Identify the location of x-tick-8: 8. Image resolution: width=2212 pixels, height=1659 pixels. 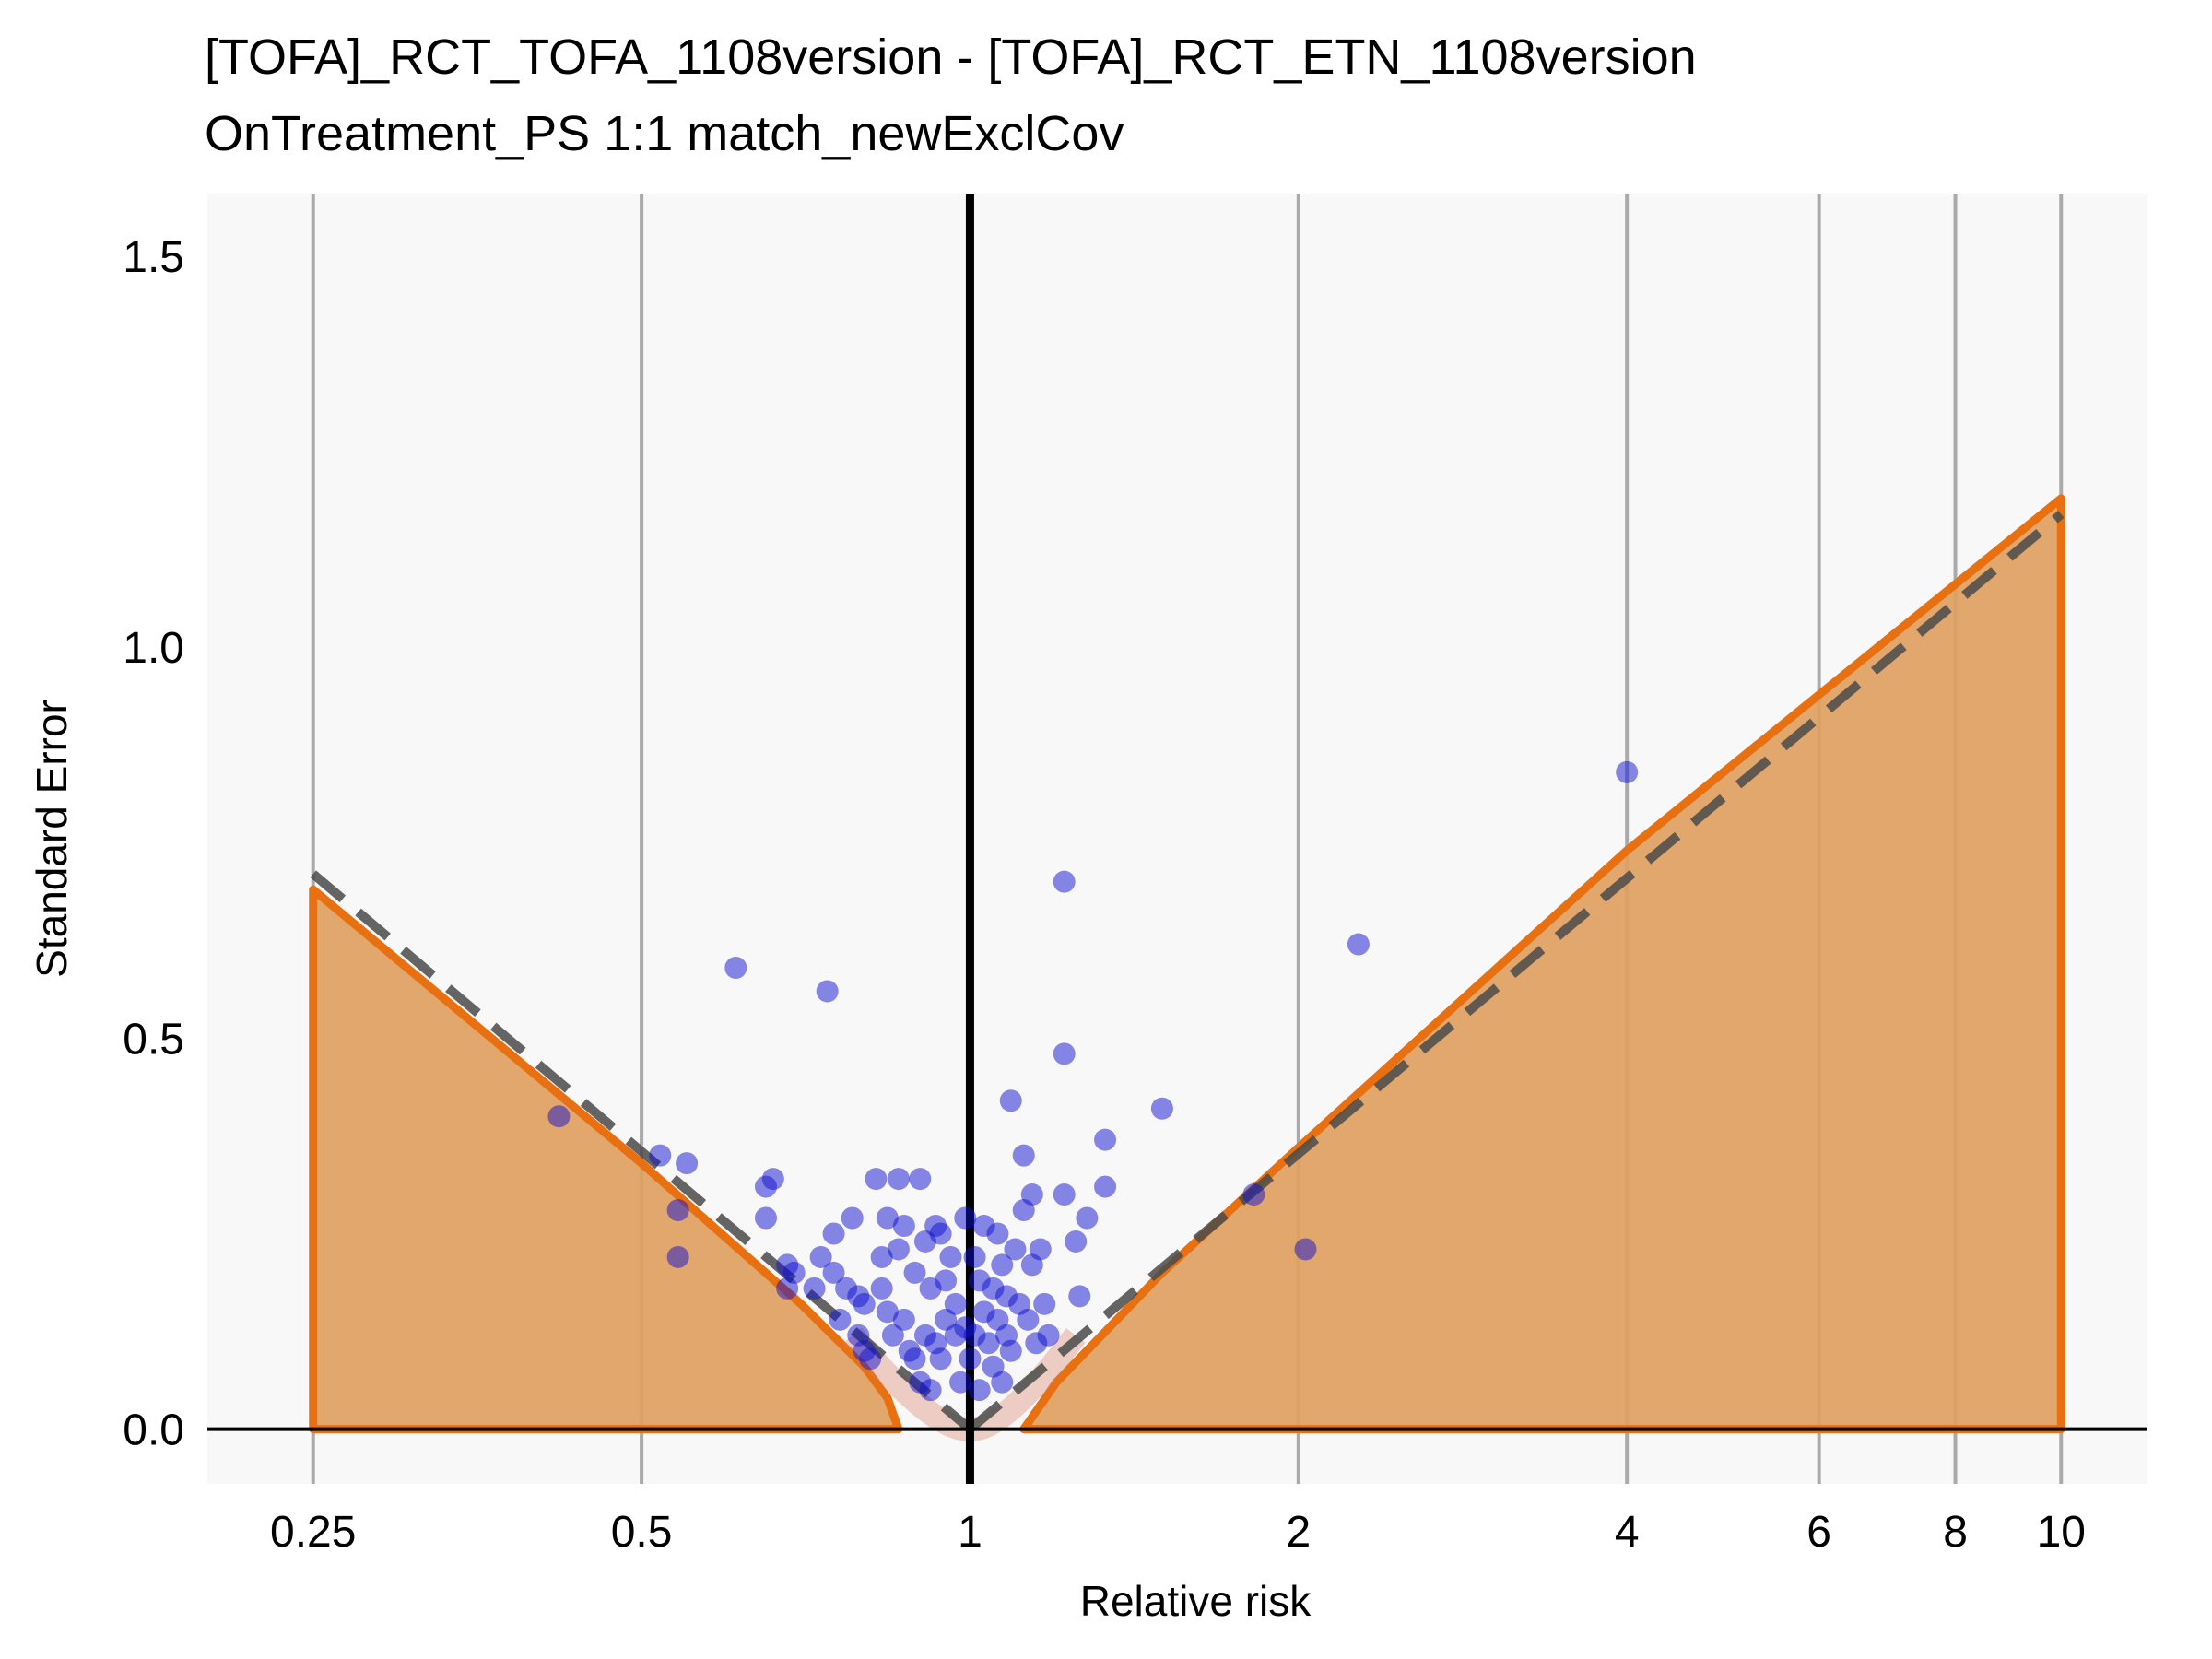
(1955, 1532).